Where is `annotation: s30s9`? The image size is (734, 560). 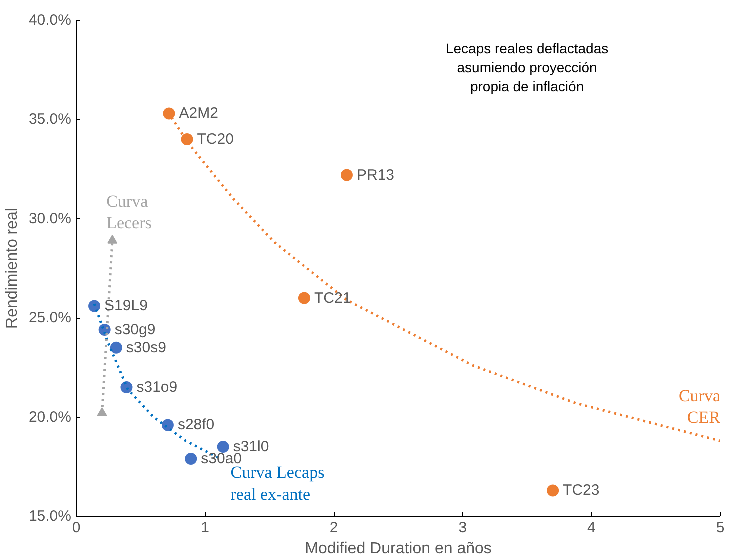
annotation: s30s9 is located at coordinates (146, 347).